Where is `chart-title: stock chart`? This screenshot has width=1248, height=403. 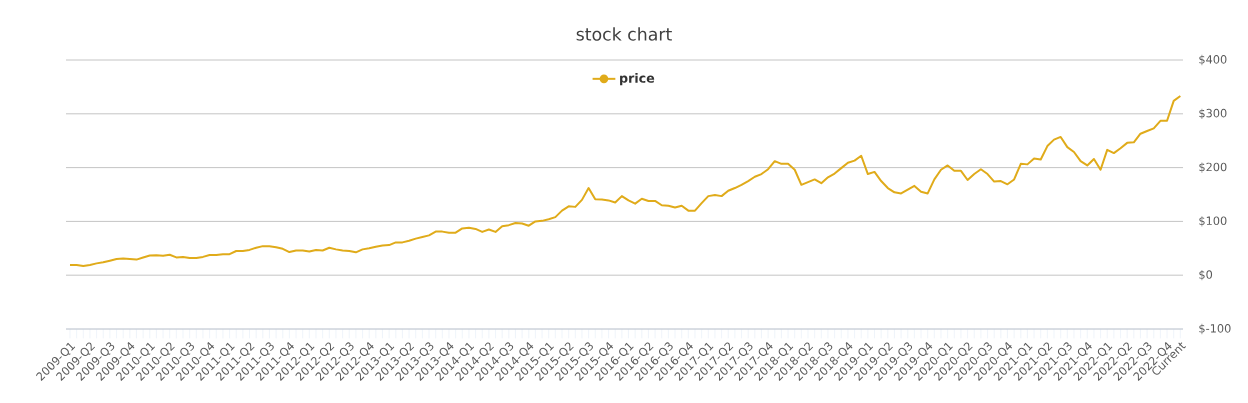 chart-title: stock chart is located at coordinates (624, 34).